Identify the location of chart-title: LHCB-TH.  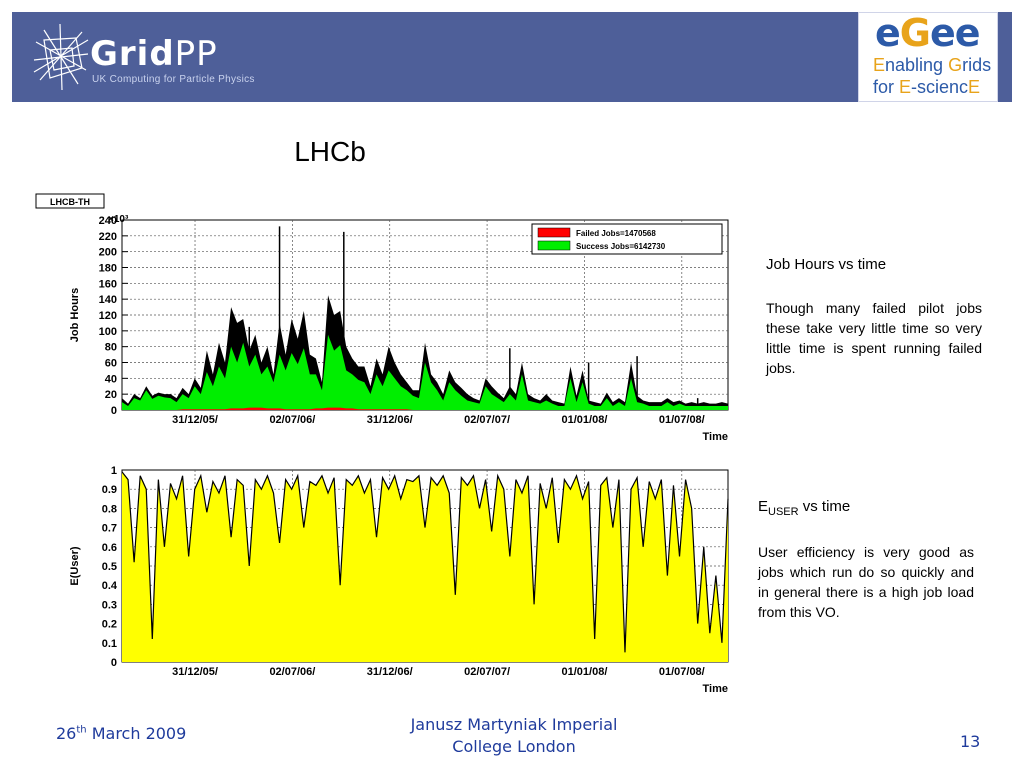
(70, 202).